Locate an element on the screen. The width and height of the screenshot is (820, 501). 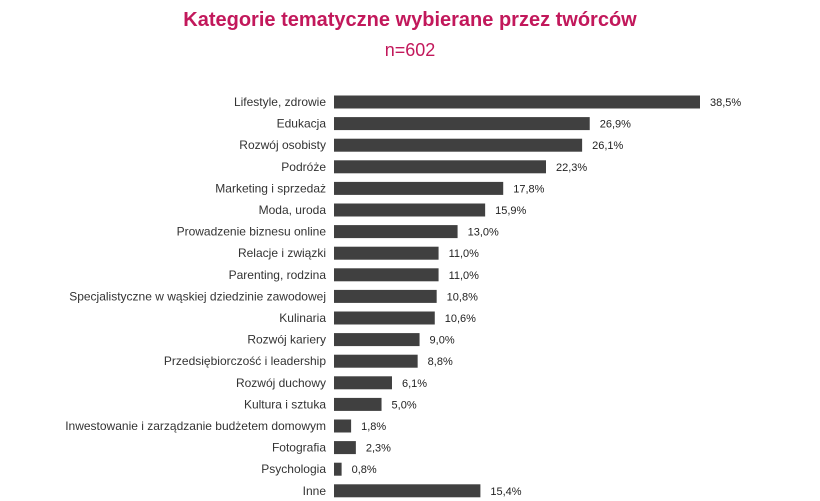
category-label: Moda, uroda is located at coordinates (293, 210).